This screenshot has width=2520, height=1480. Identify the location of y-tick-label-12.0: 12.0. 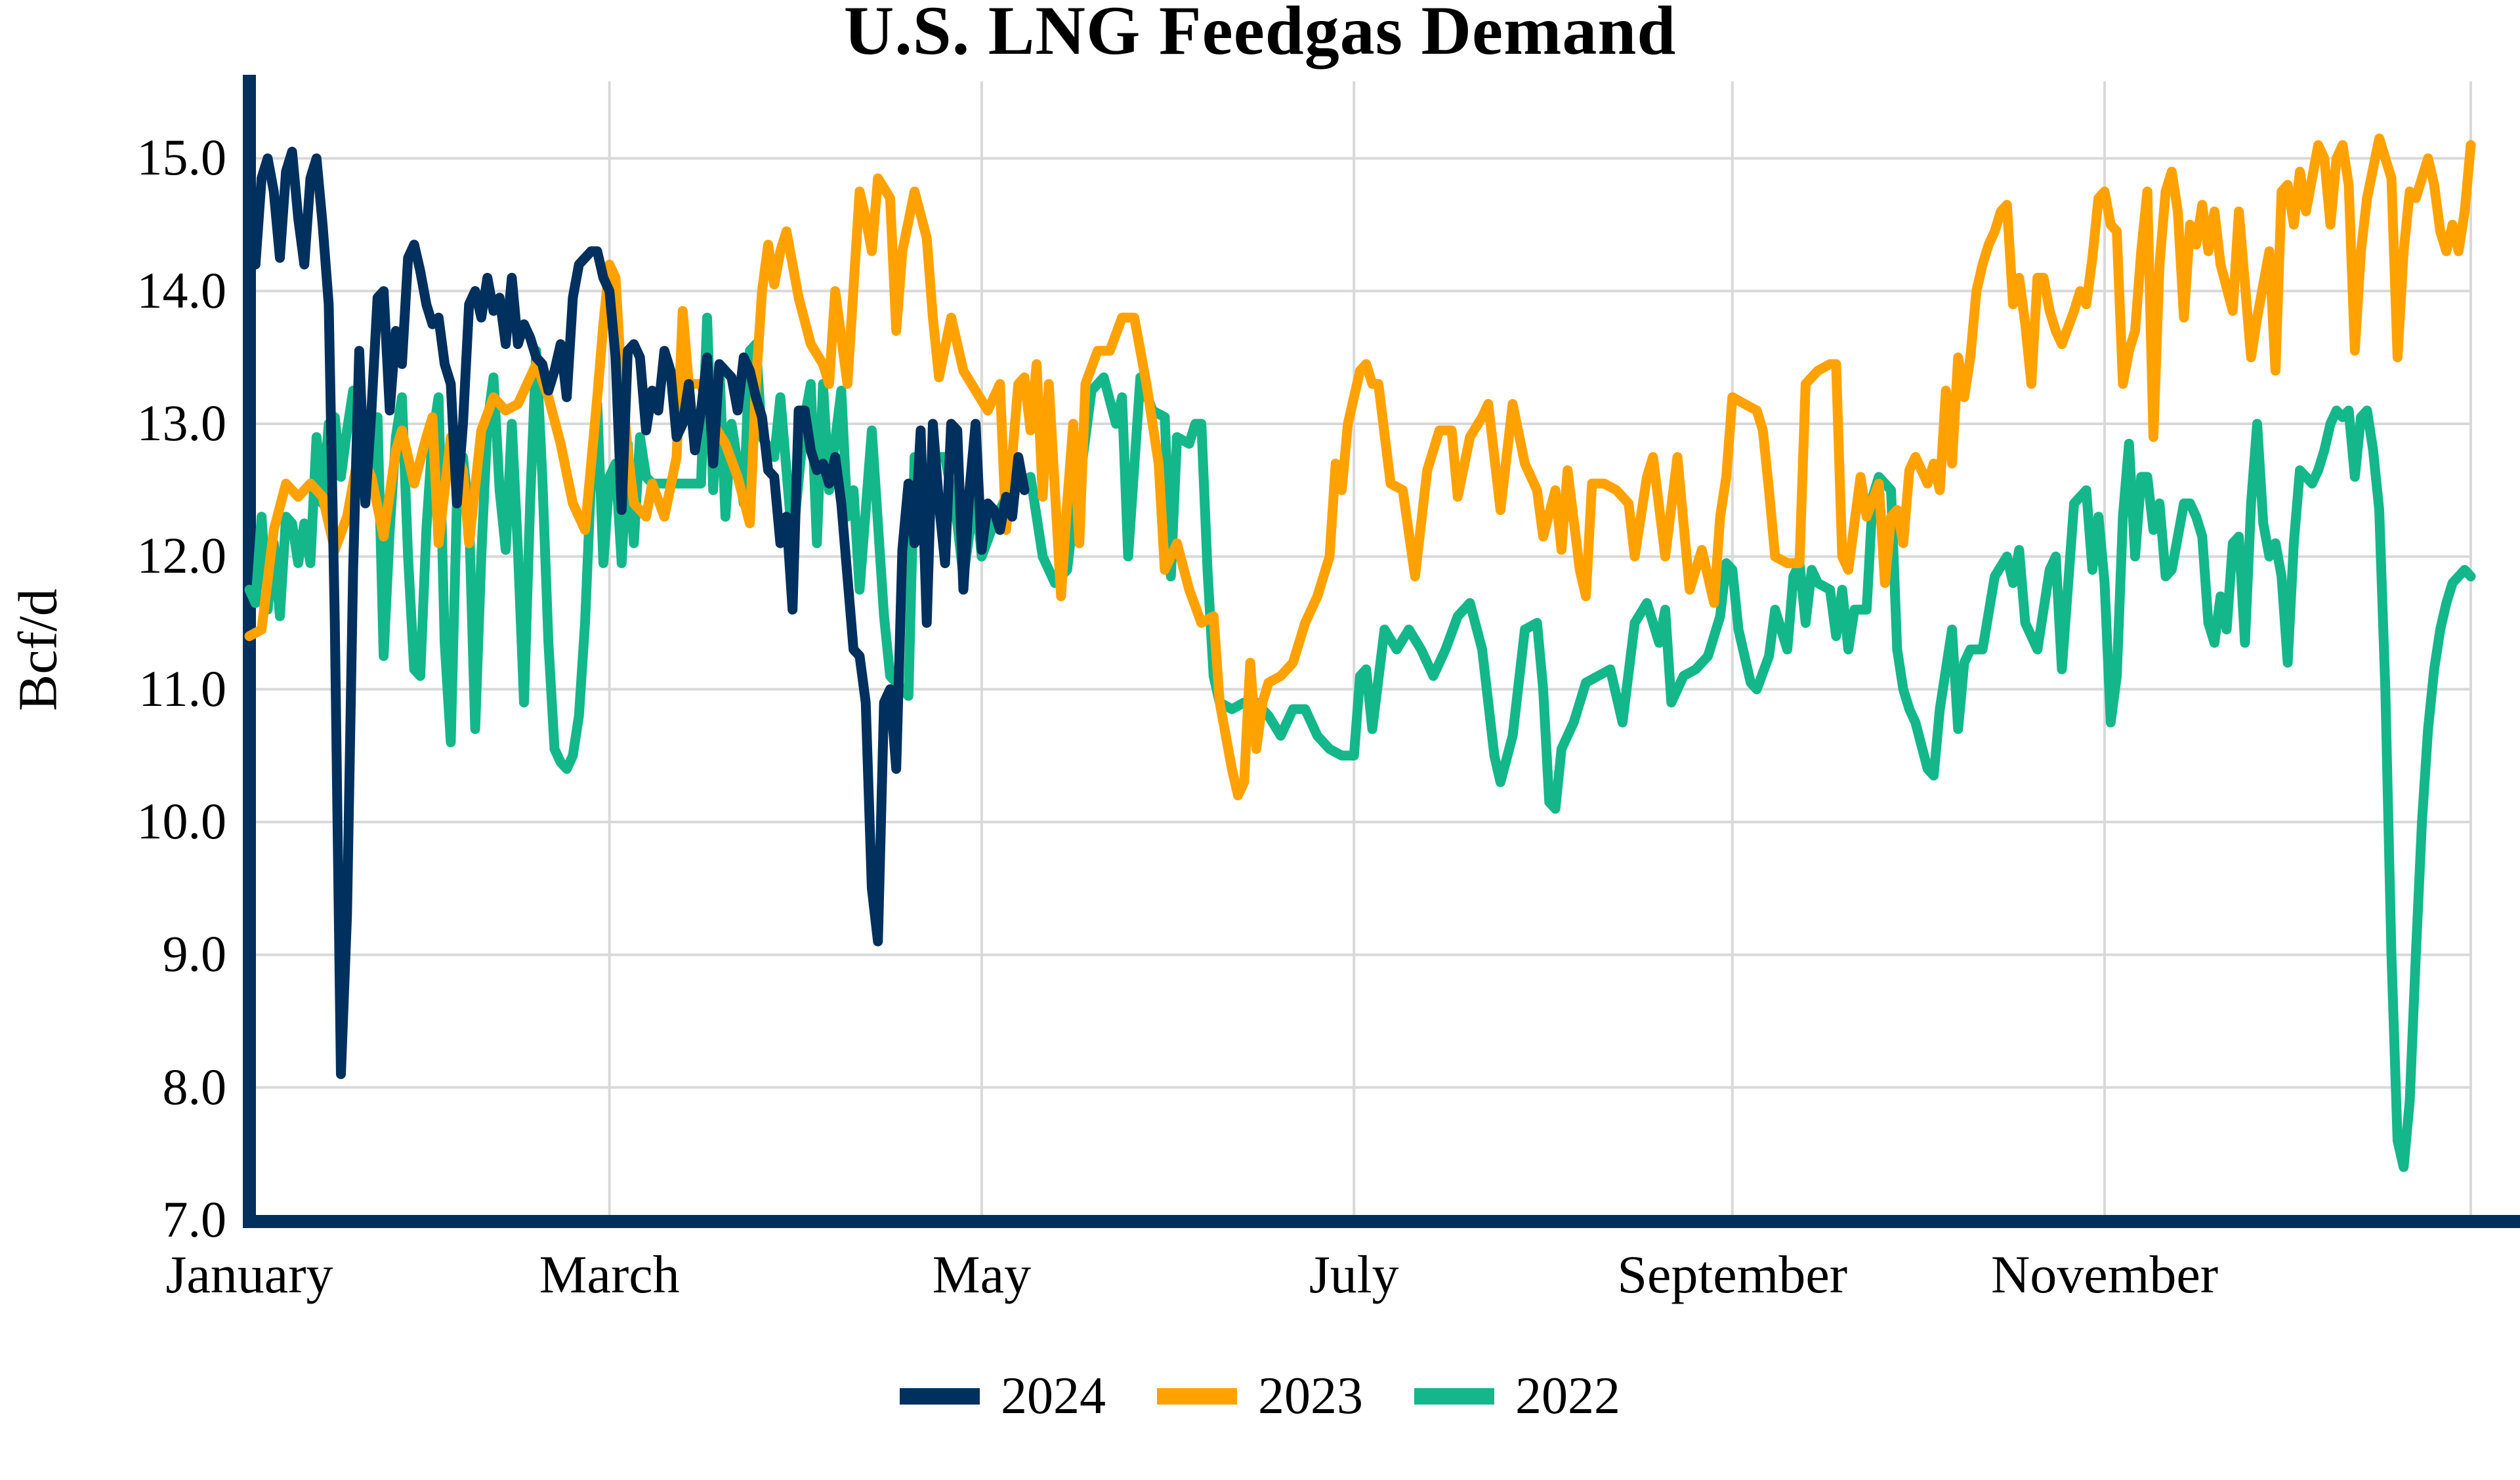
(181, 556).